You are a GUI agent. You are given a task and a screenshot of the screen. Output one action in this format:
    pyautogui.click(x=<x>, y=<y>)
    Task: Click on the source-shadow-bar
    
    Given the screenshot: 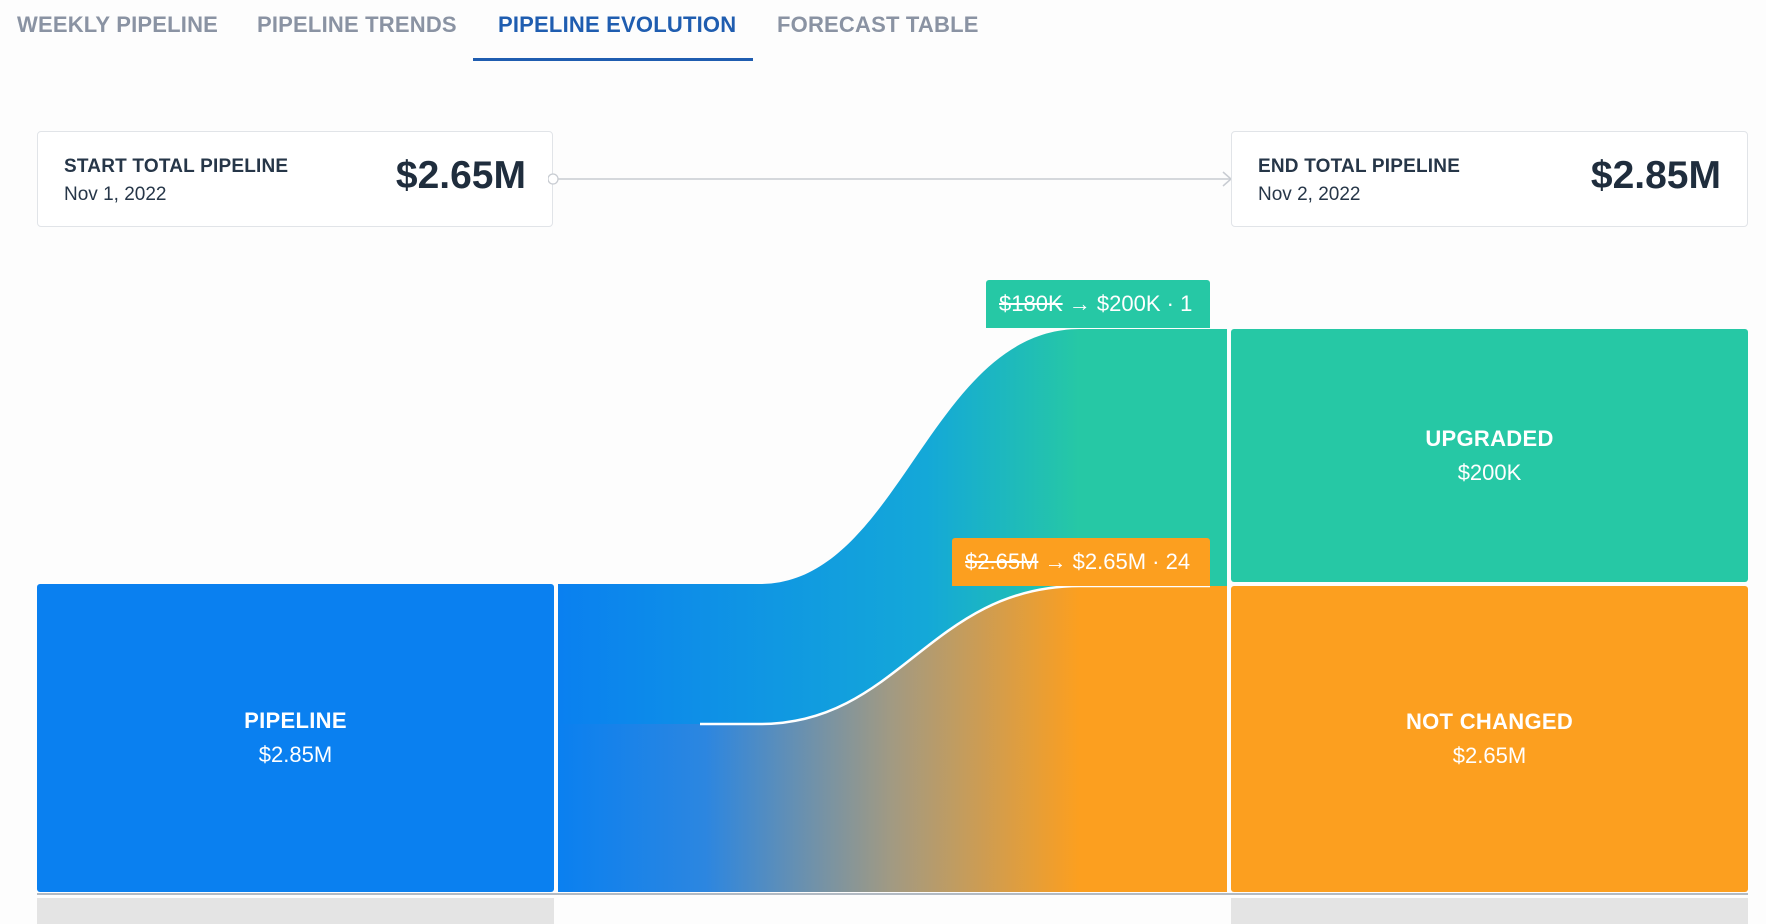 What is the action you would take?
    pyautogui.click(x=295, y=911)
    